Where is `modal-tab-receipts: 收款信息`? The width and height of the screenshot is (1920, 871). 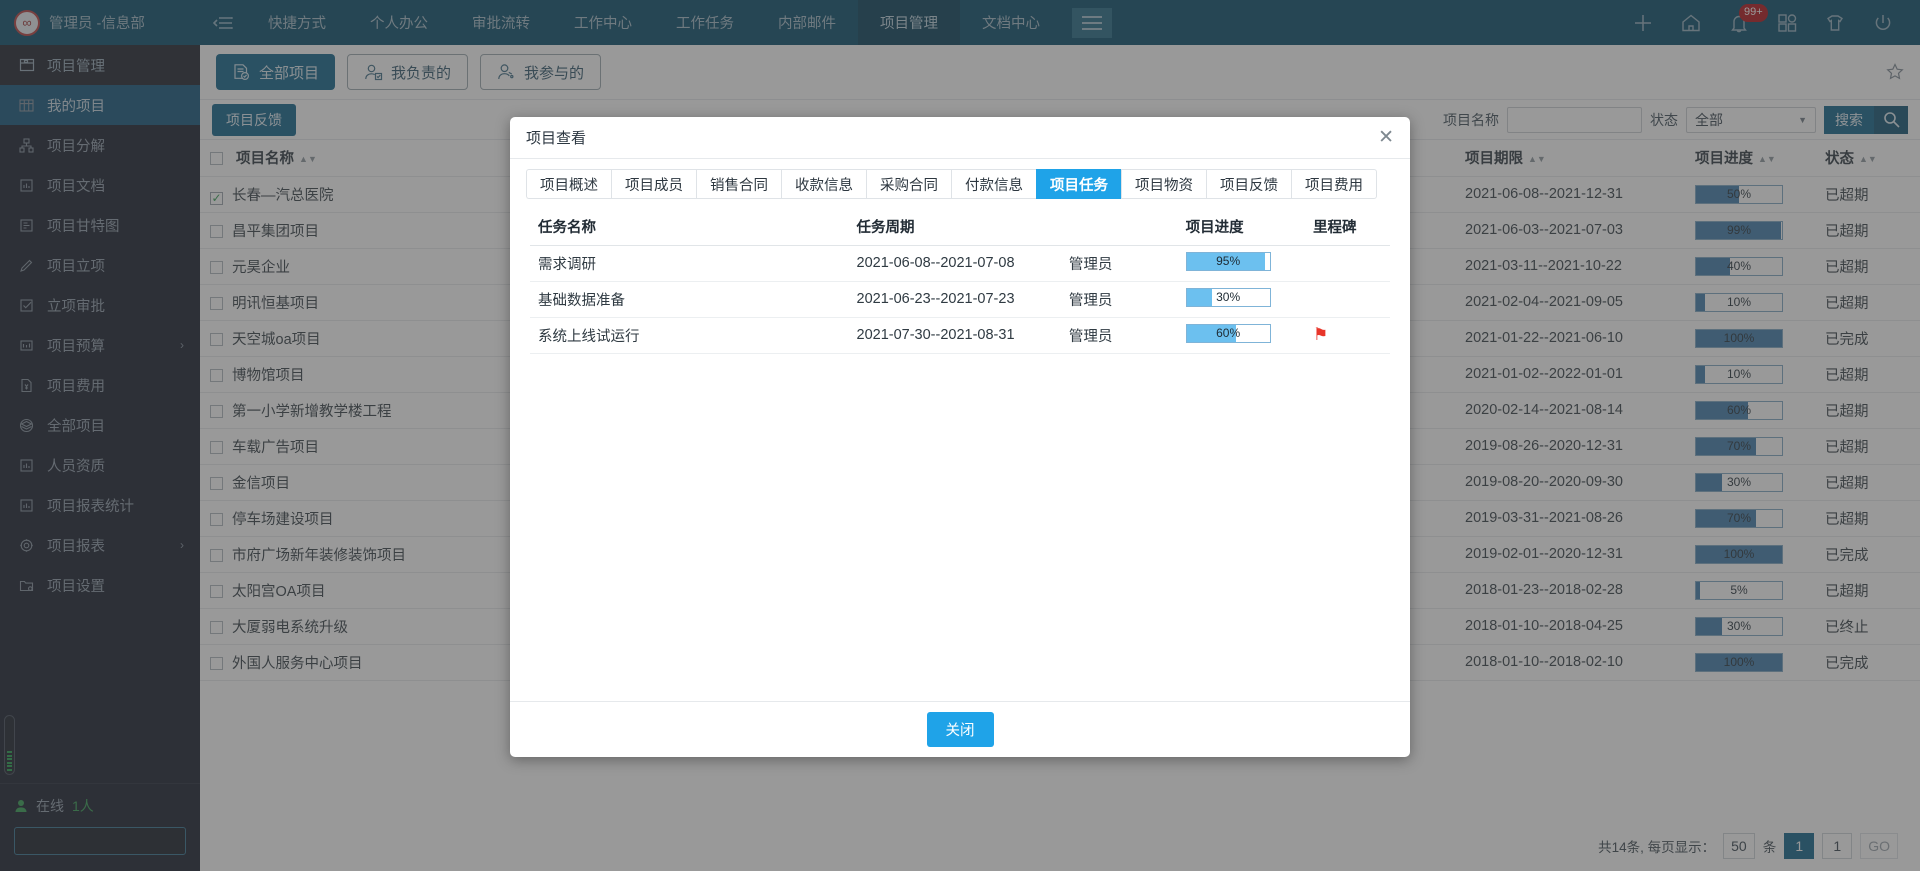
modal-tab-receipts: 收款信息 is located at coordinates (823, 184).